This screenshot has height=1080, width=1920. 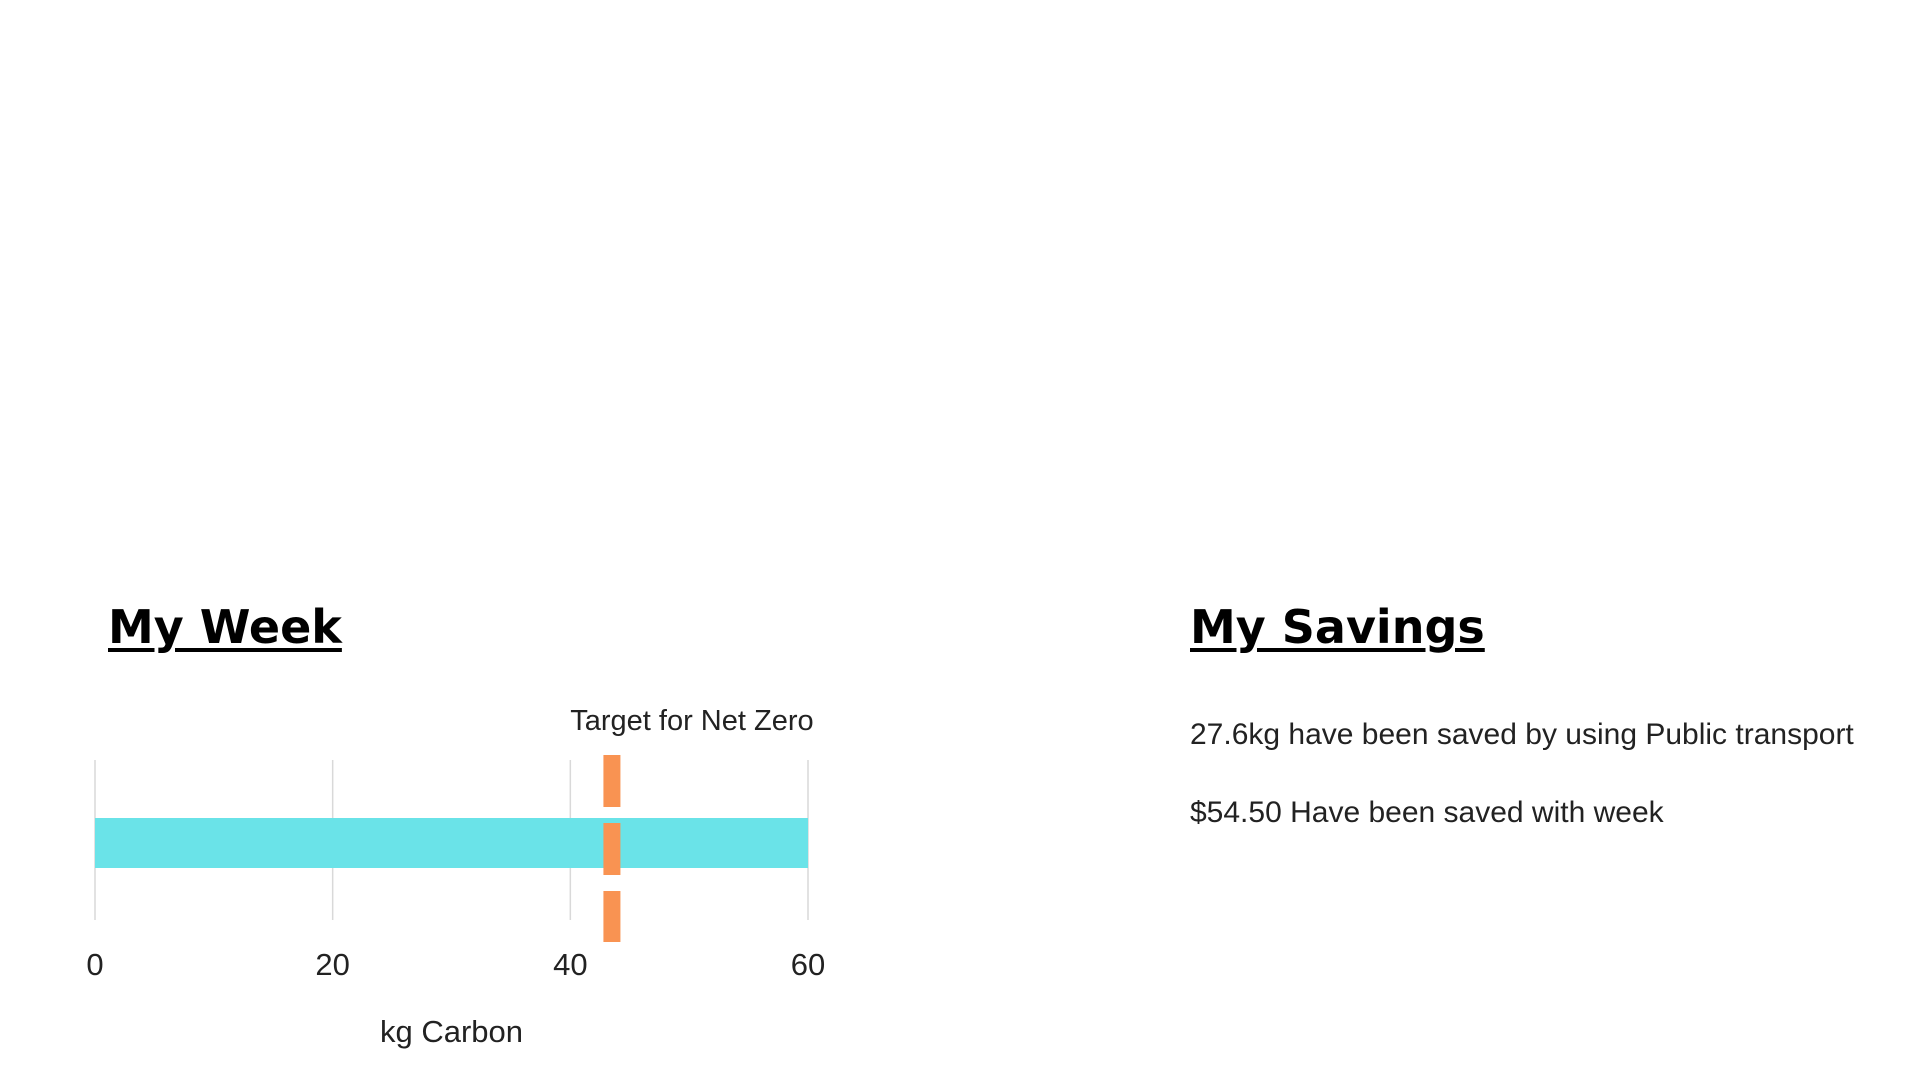 I want to click on x-tick-label-0: 0, so click(x=94, y=964).